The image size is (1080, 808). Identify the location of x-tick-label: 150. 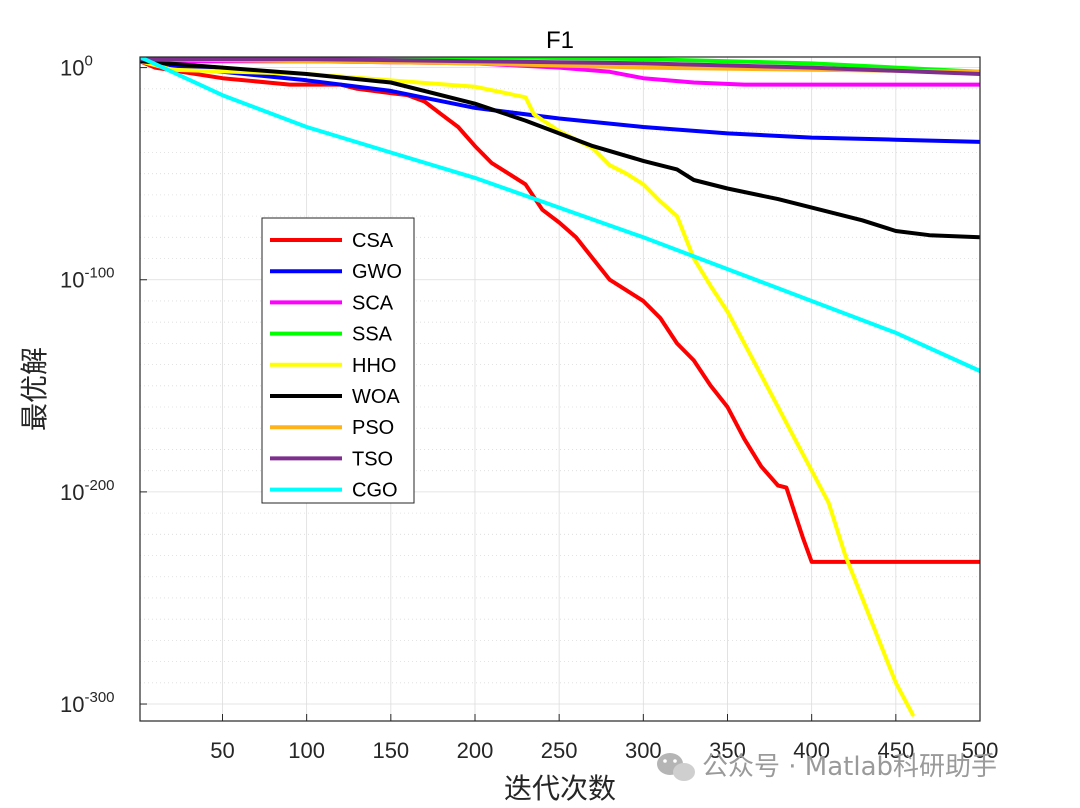
(390, 750).